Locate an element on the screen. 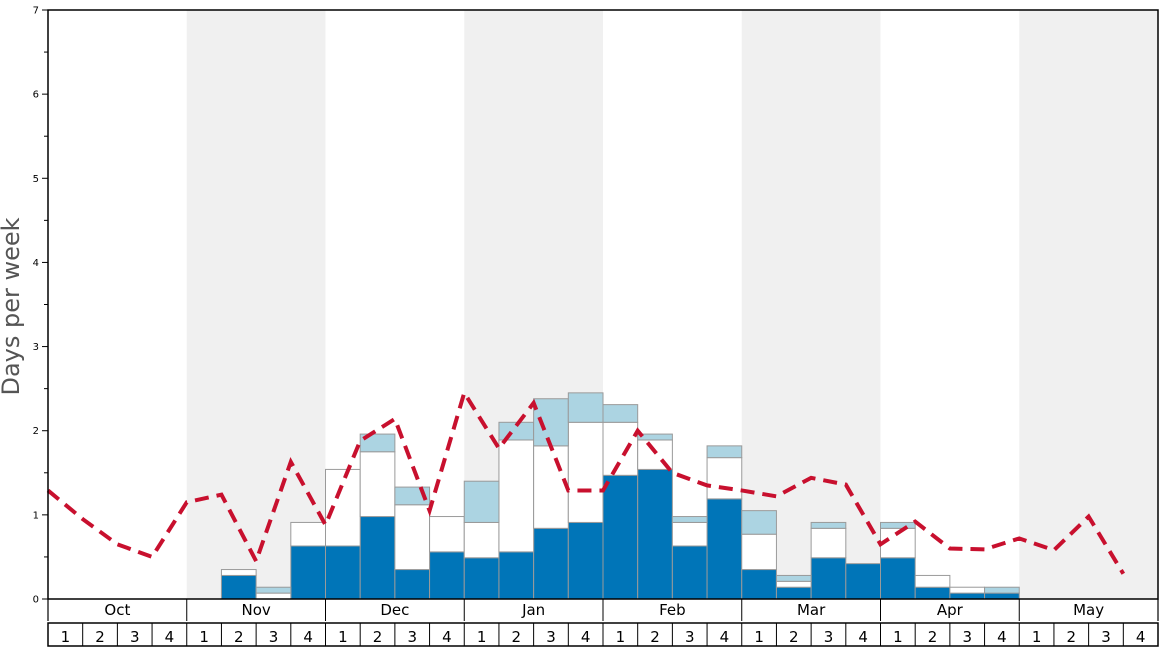  month-label: Jan is located at coordinates (533, 610).